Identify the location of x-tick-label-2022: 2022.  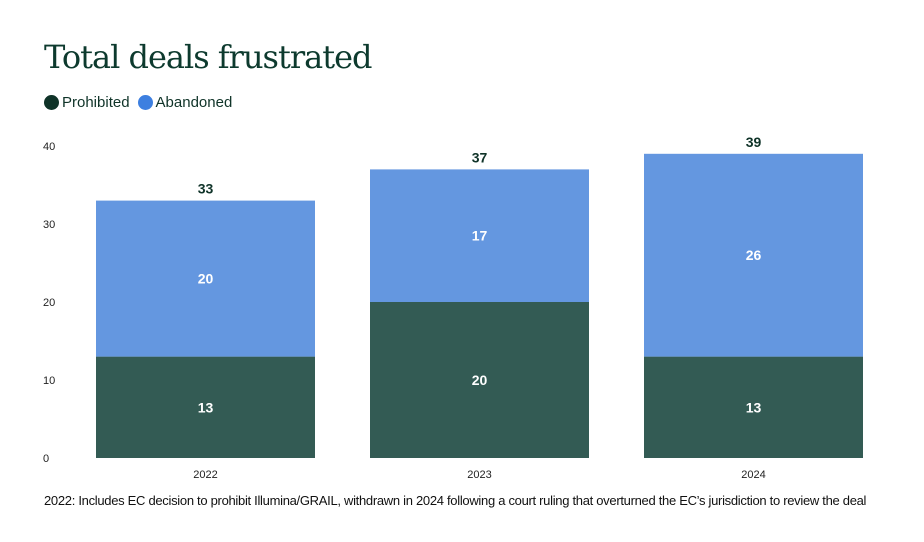
(205, 475).